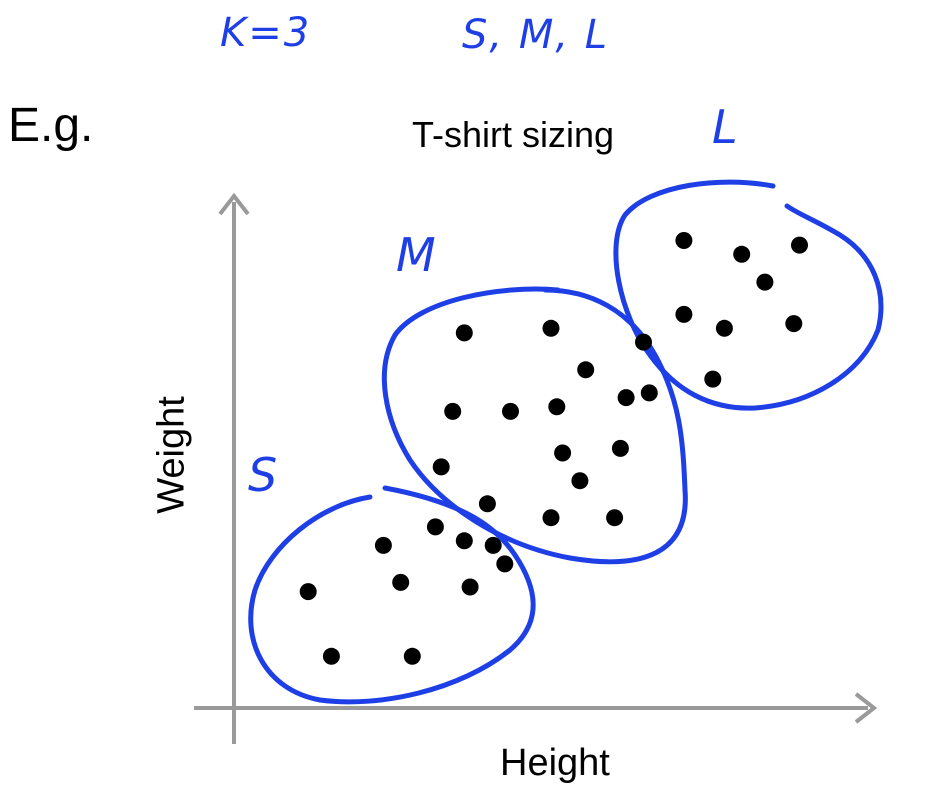 Image resolution: width=928 pixels, height=790 pixels. Describe the element at coordinates (725, 127) in the screenshot. I see `cluster-label-l: L` at that location.